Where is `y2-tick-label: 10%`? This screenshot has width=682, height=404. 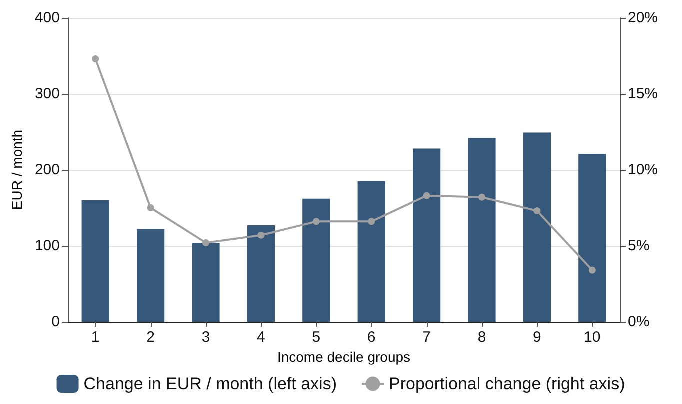 y2-tick-label: 10% is located at coordinates (643, 170).